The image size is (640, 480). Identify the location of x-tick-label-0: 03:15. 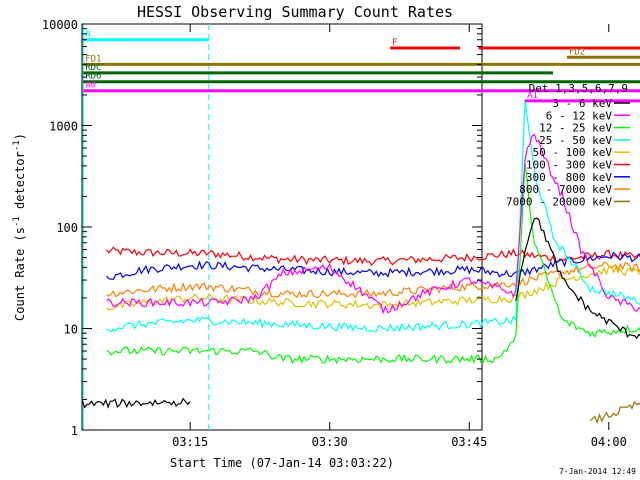
(190, 442).